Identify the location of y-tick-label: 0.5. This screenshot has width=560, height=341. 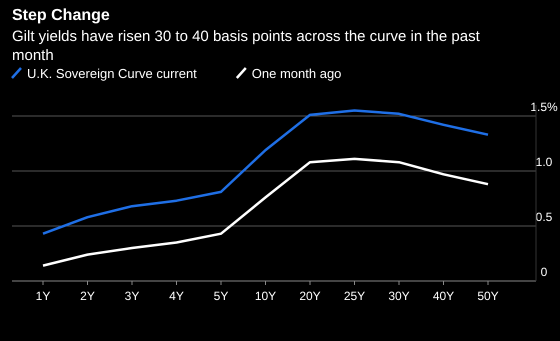
(544, 217).